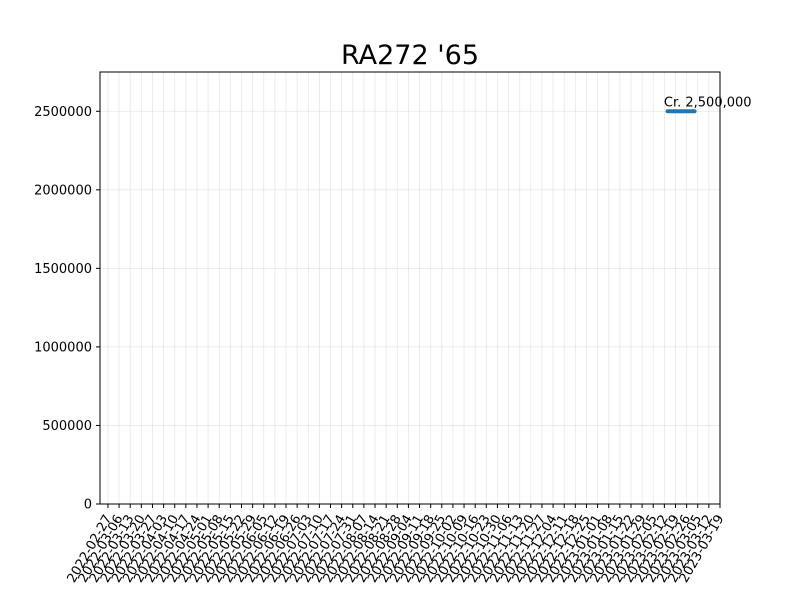  I want to click on y-tick-label: 2000000, so click(63, 190).